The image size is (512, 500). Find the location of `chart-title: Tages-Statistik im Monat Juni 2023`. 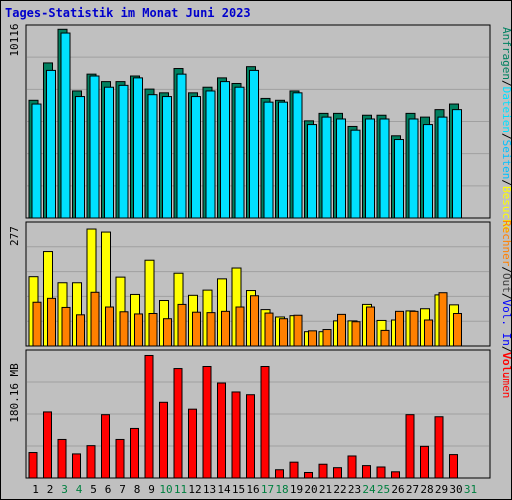

chart-title: Tages-Statistik im Monat Juni 2023 is located at coordinates (128, 13).